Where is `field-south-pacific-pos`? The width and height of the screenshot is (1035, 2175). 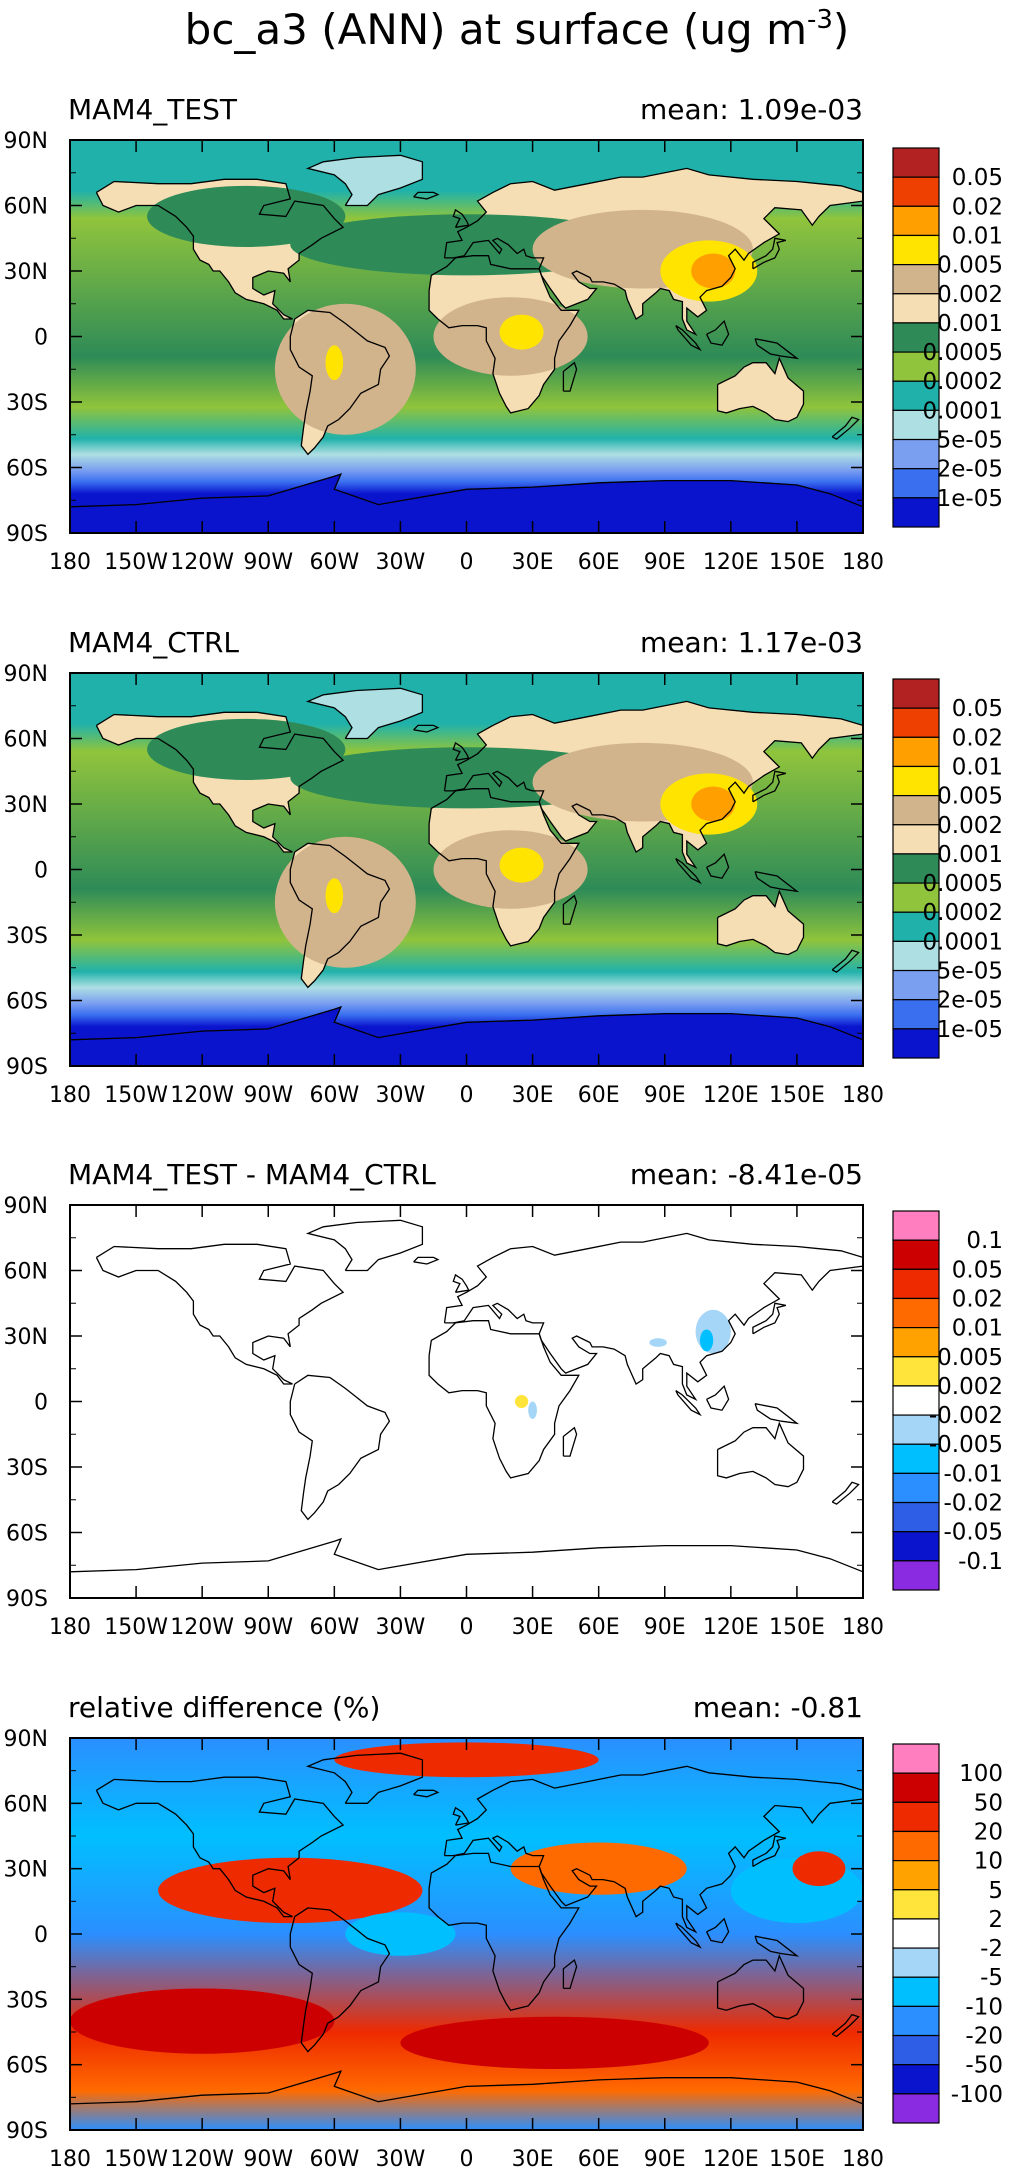 field-south-pacific-pos is located at coordinates (202, 2021).